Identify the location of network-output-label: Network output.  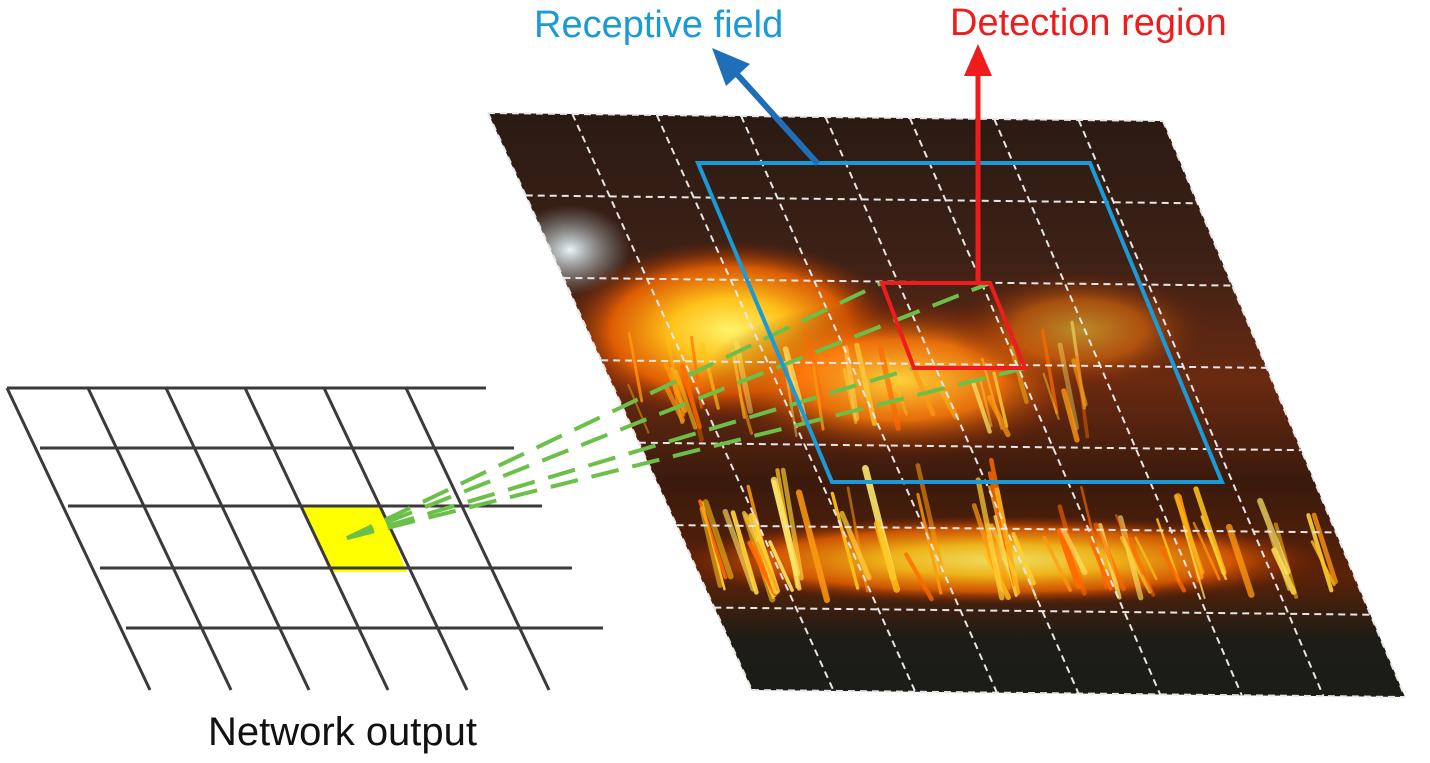
(343, 732).